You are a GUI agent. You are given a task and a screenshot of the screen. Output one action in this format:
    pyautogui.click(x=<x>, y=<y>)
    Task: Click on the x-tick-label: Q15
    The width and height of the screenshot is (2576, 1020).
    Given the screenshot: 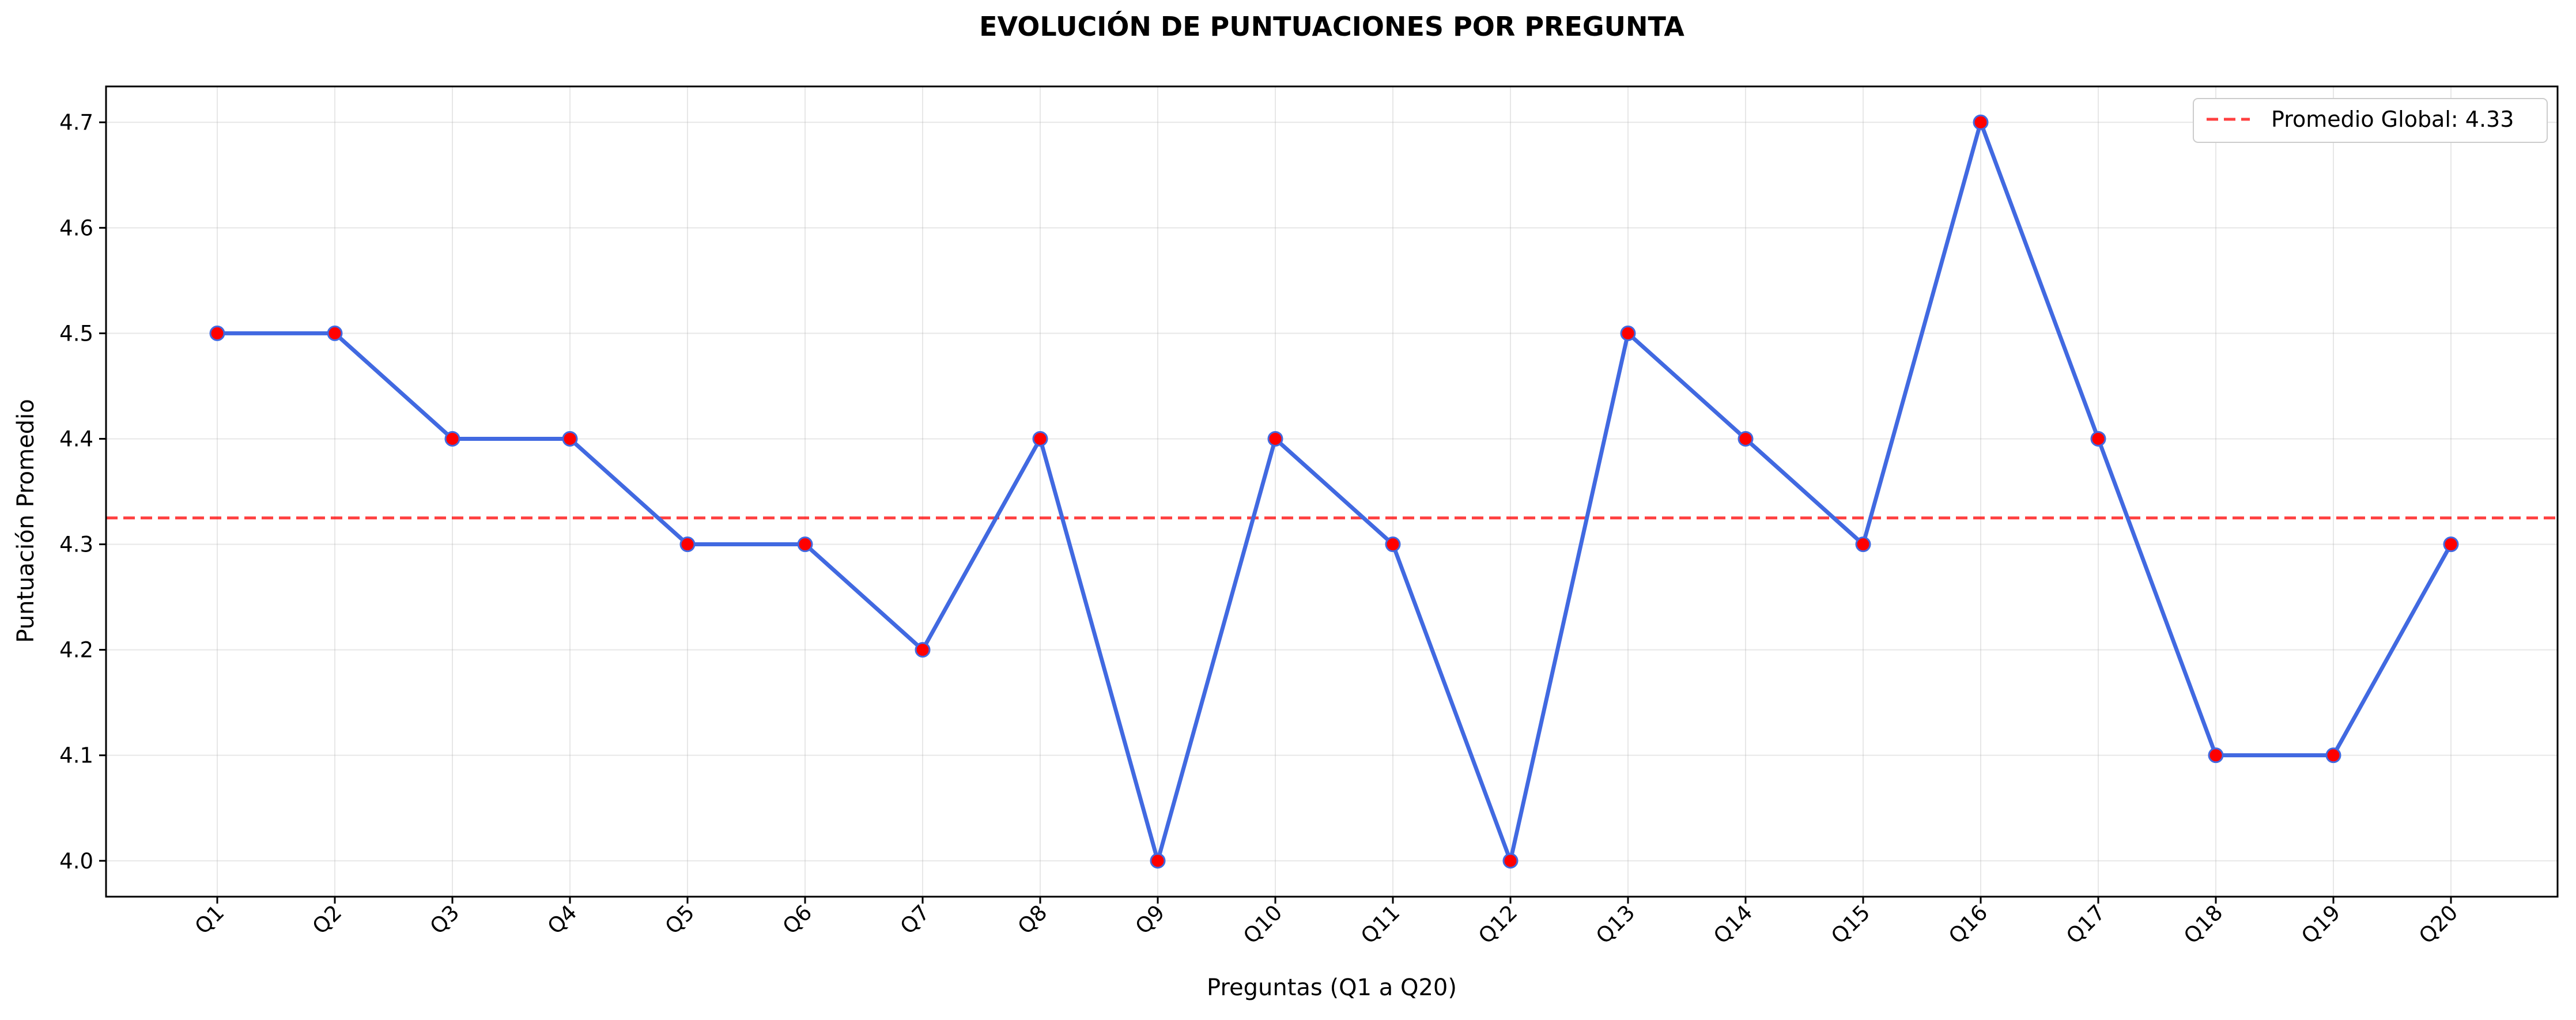 What is the action you would take?
    pyautogui.click(x=1850, y=924)
    